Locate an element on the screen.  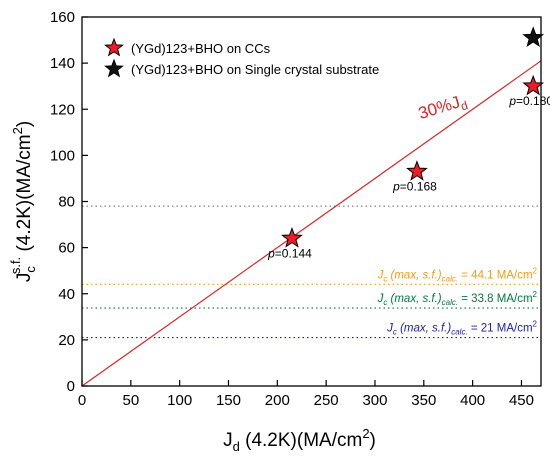
reference-line-label-3: Jc (max, s.f.)calc. = 21 MA/cm2 is located at coordinates (461, 328).